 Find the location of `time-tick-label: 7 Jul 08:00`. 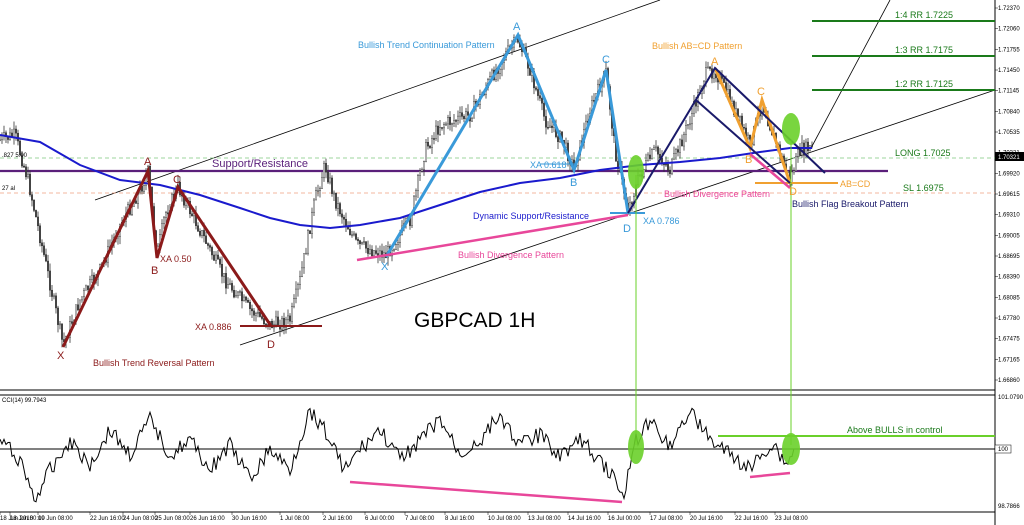

time-tick-label: 7 Jul 08:00 is located at coordinates (420, 519).